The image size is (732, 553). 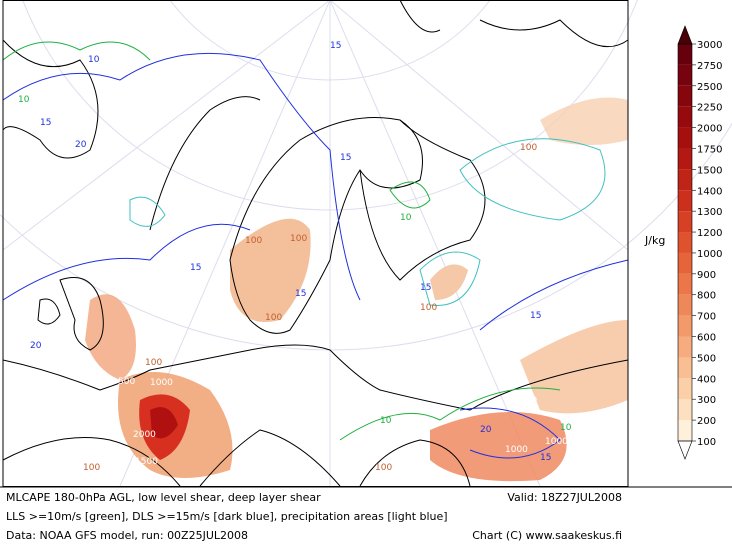 What do you see at coordinates (146, 462) in the screenshot?
I see `contour-label: 1500` at bounding box center [146, 462].